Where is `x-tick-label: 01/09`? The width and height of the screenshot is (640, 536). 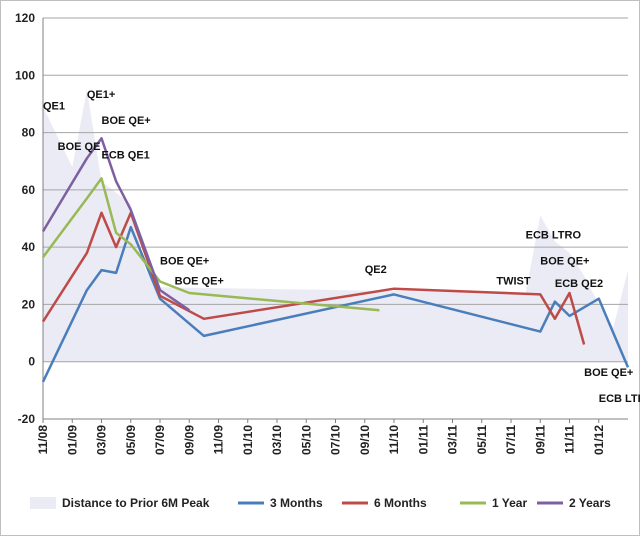 x-tick-label: 01/09 is located at coordinates (72, 440).